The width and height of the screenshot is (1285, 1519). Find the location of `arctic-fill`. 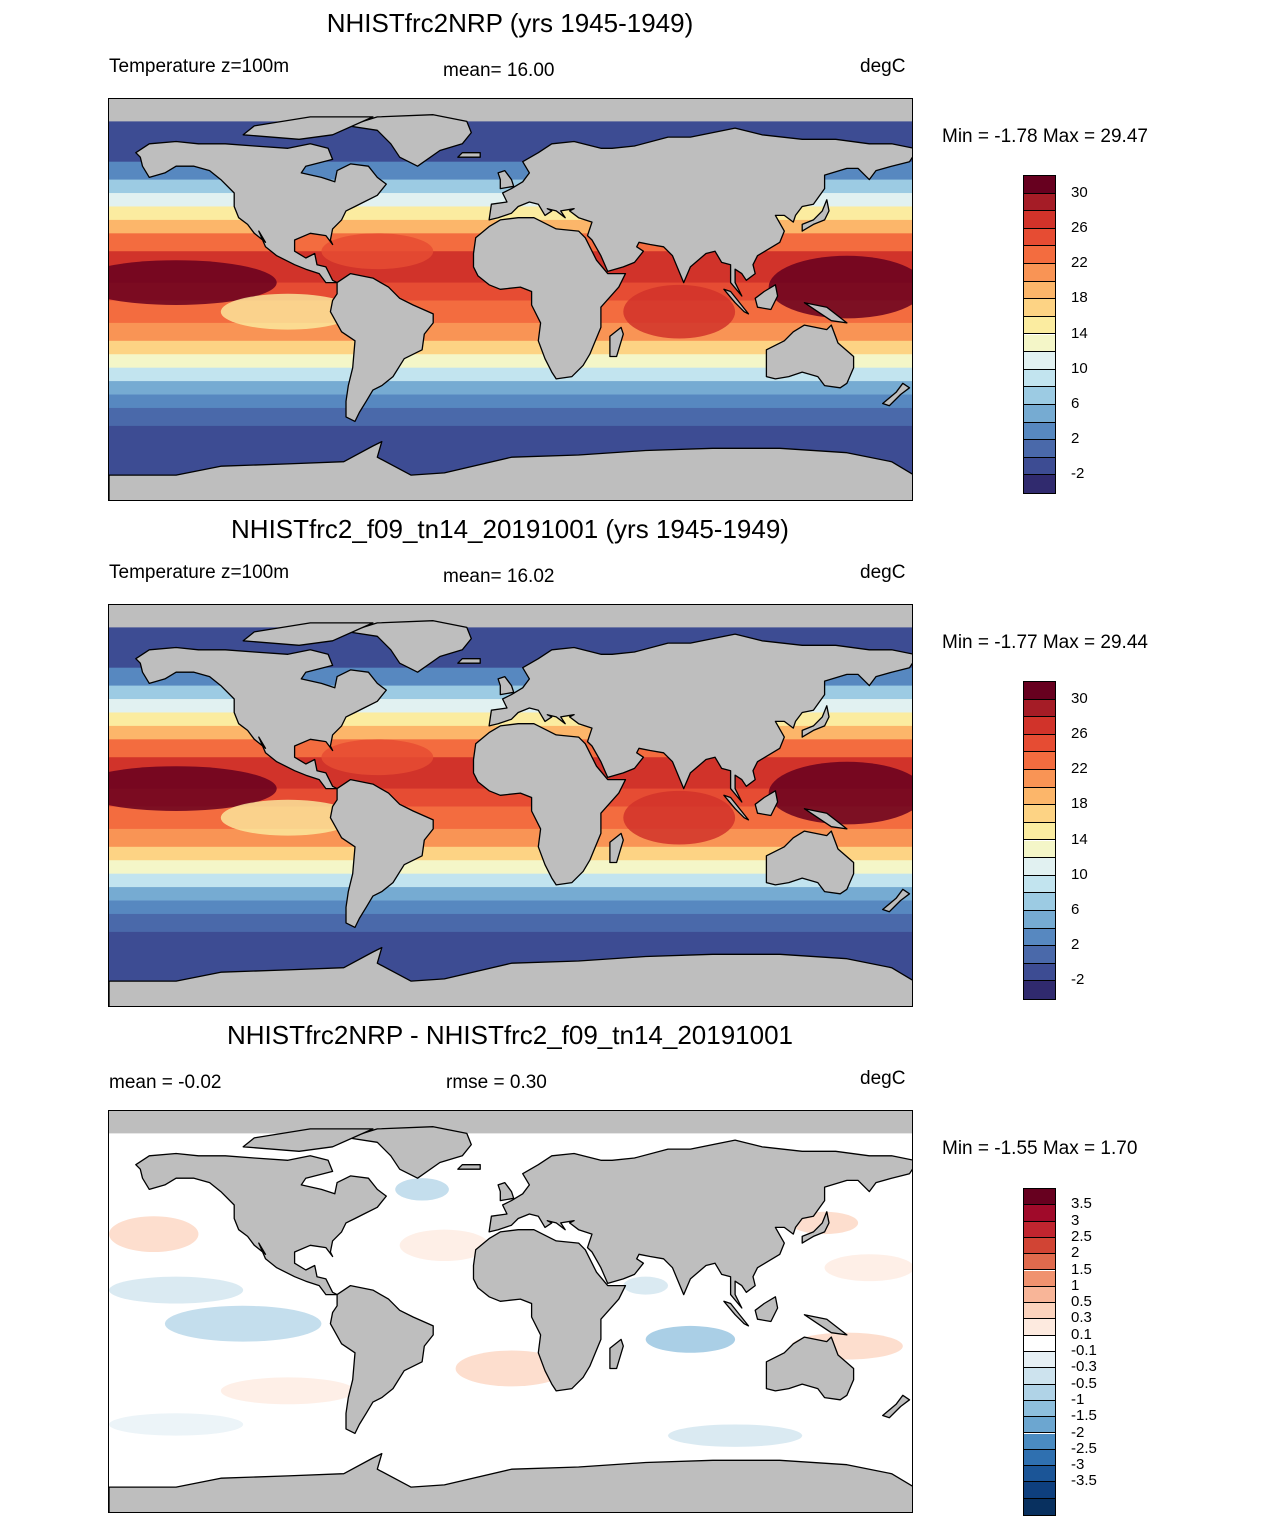

arctic-fill is located at coordinates (510, 110).